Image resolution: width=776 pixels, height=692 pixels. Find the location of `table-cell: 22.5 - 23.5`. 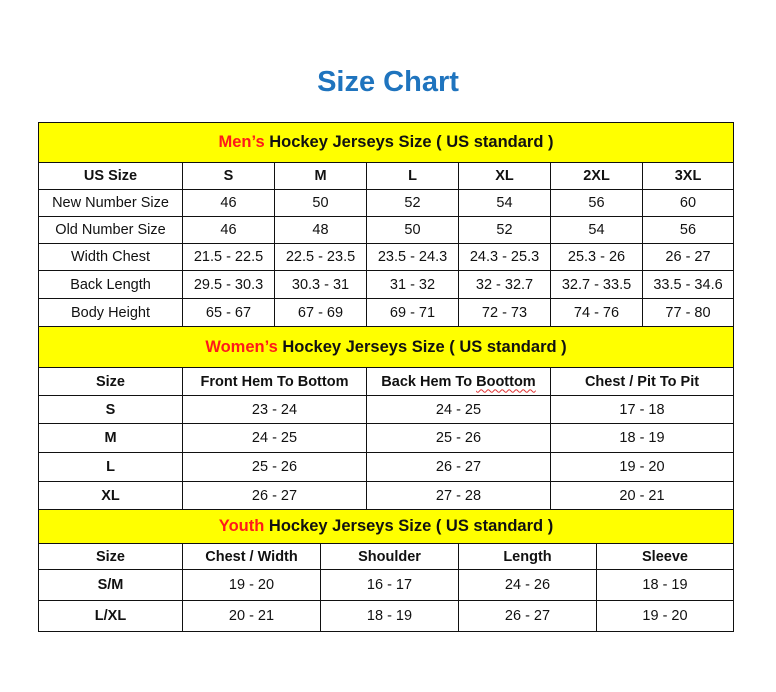

table-cell: 22.5 - 23.5 is located at coordinates (320, 257).